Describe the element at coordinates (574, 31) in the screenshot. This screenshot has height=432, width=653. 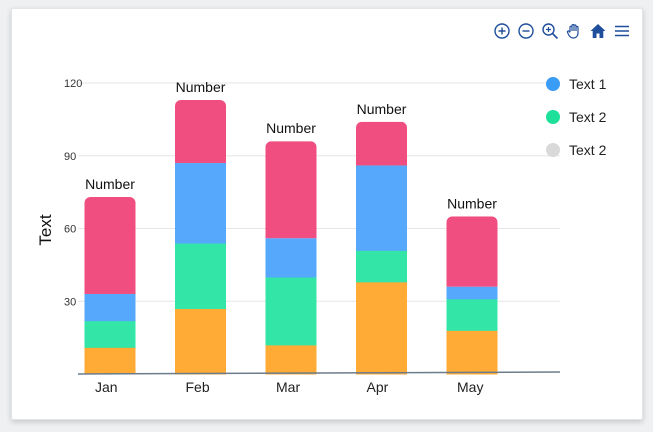
I see `pan-hand-icon` at that location.